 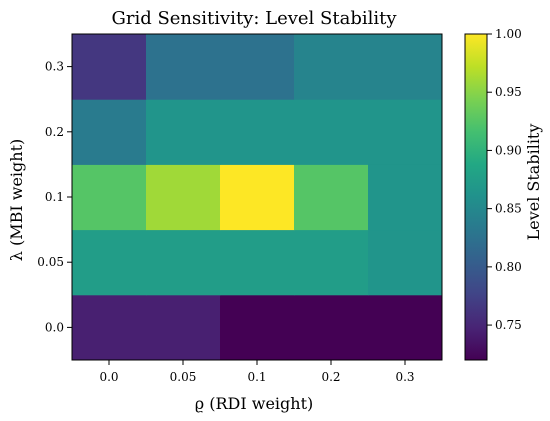 I want to click on x-tick-label: 0.1, so click(x=256, y=377).